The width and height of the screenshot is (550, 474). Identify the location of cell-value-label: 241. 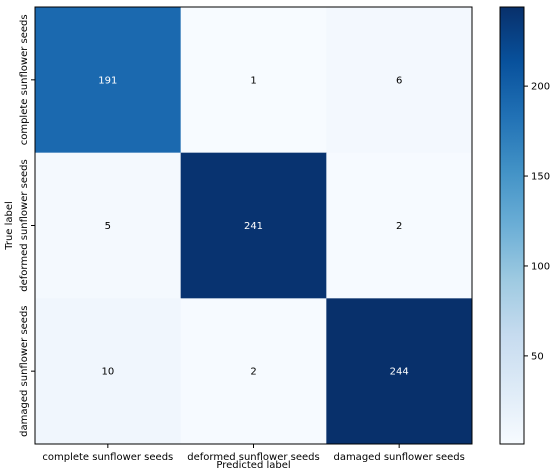
(253, 226).